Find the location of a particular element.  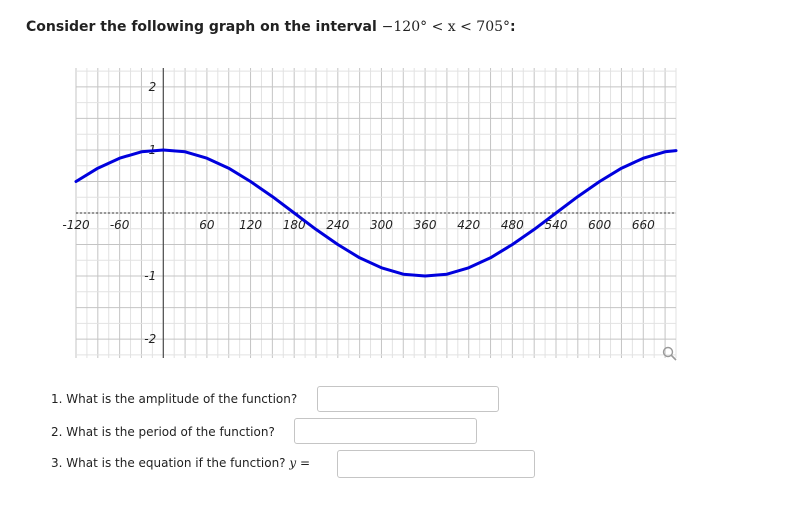

question-2: 2. What is the period of the function? is located at coordinates (163, 432).